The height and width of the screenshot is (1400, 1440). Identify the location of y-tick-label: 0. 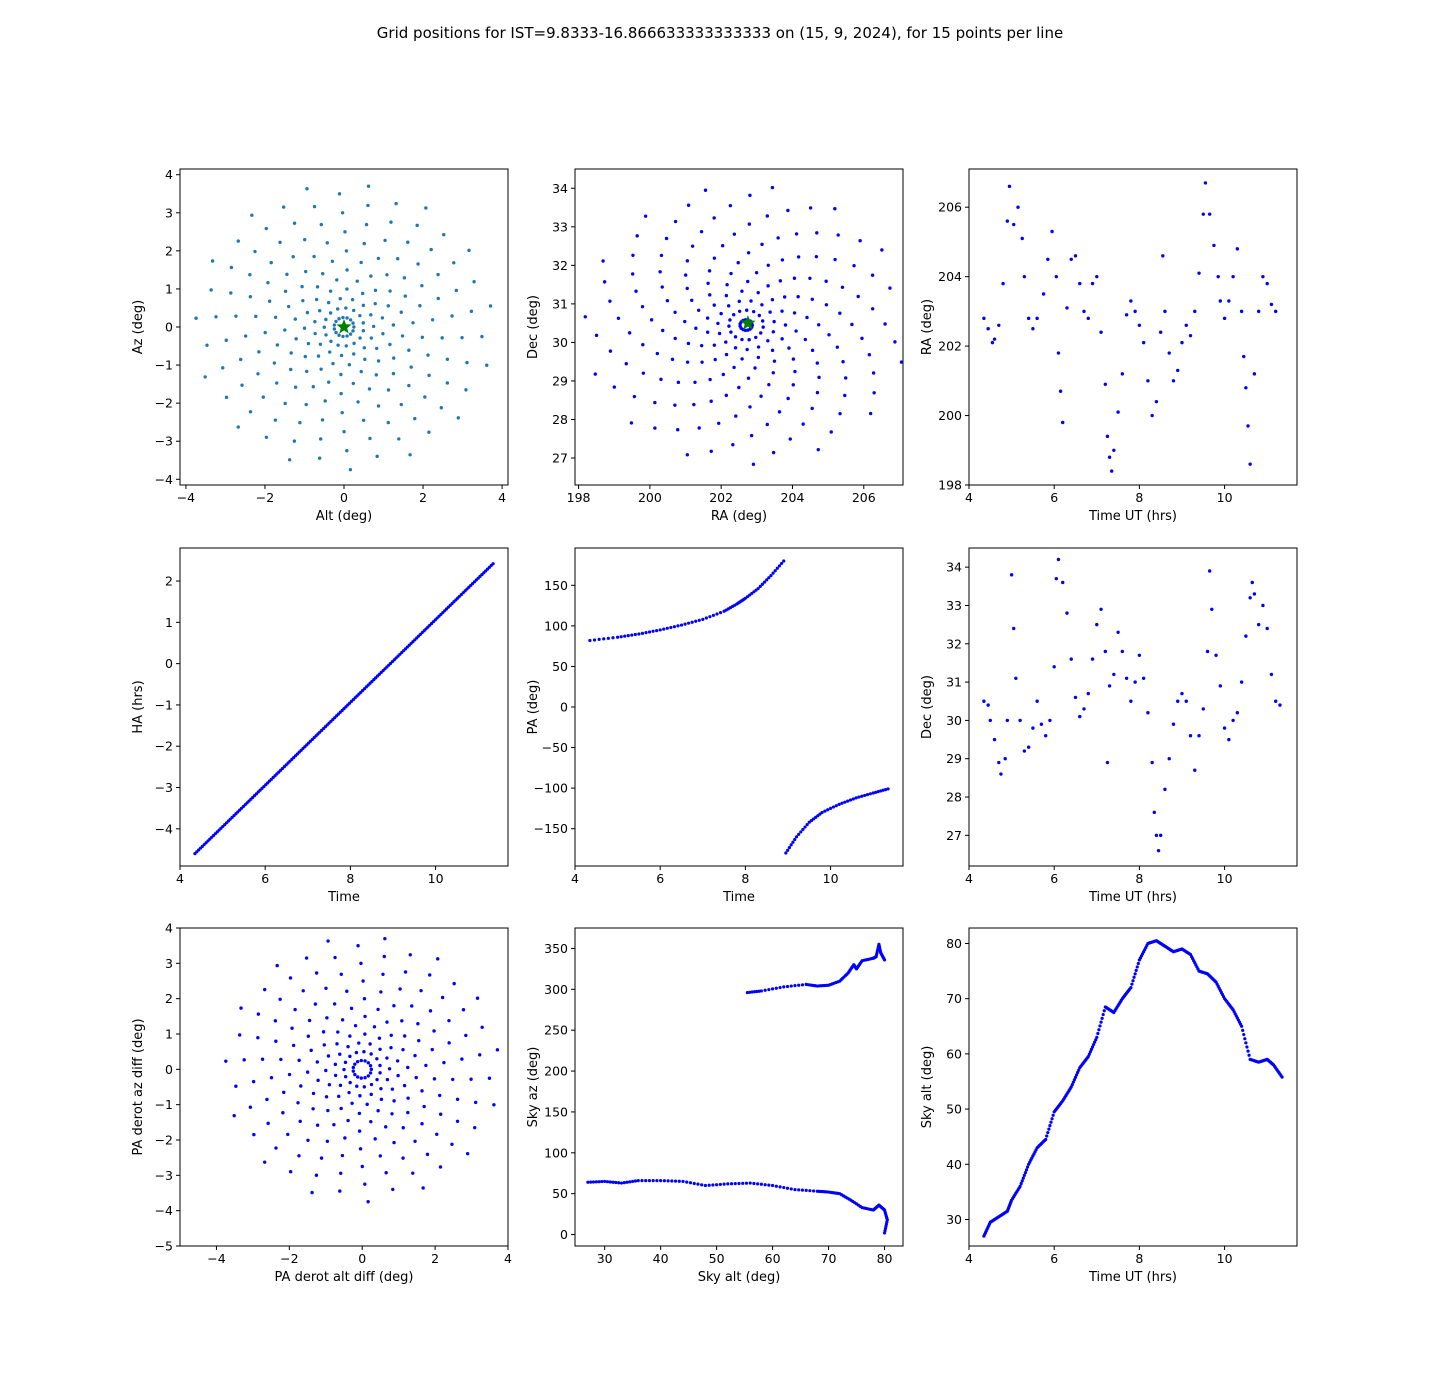
(564, 707).